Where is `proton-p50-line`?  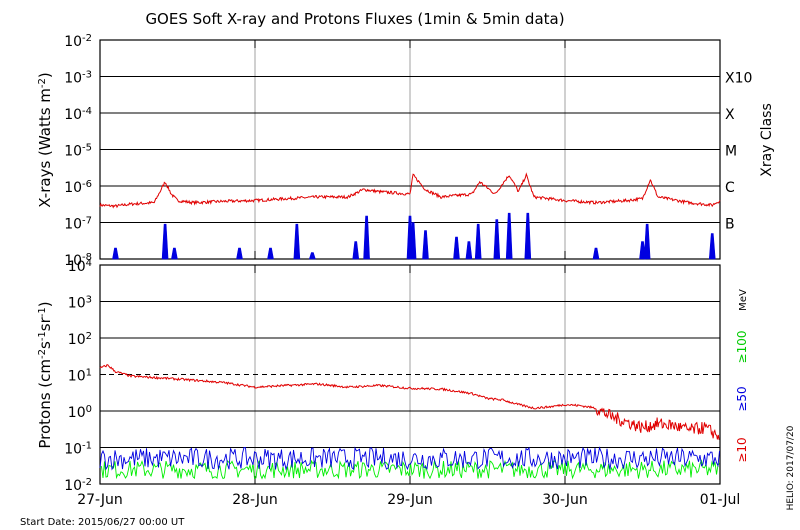
proton-p50-line is located at coordinates (409, 458).